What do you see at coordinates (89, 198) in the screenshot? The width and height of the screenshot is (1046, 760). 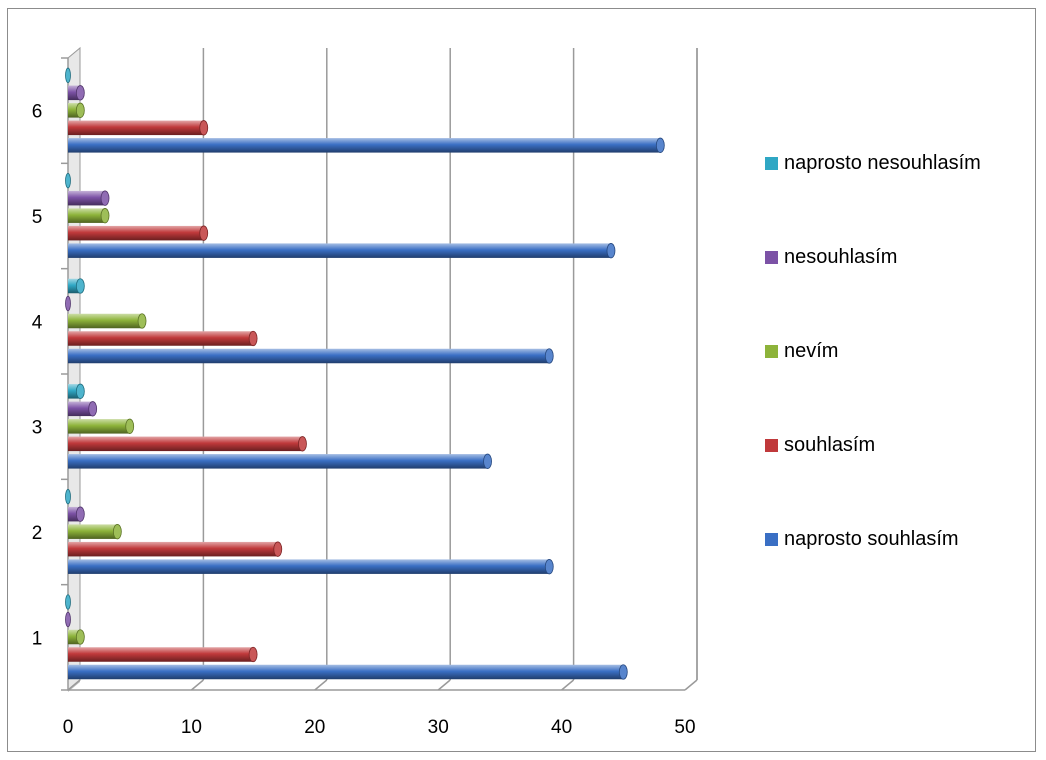 I see `bar-5-nesouhlasím` at bounding box center [89, 198].